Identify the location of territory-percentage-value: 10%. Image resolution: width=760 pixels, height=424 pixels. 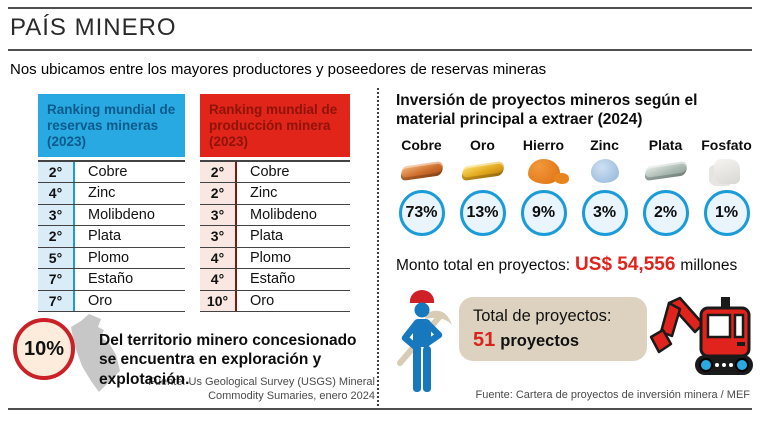
(44, 348).